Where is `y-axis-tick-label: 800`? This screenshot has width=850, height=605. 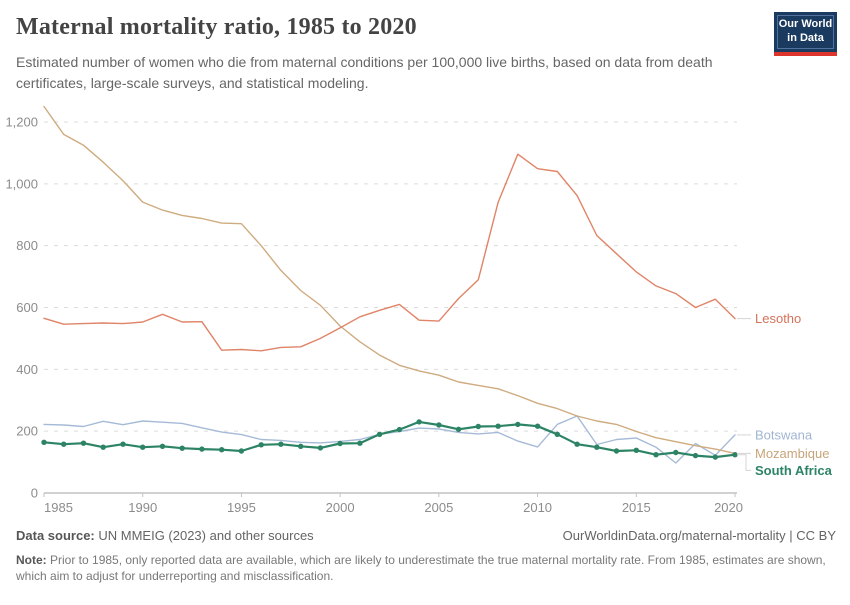
y-axis-tick-label: 800 is located at coordinates (27, 245).